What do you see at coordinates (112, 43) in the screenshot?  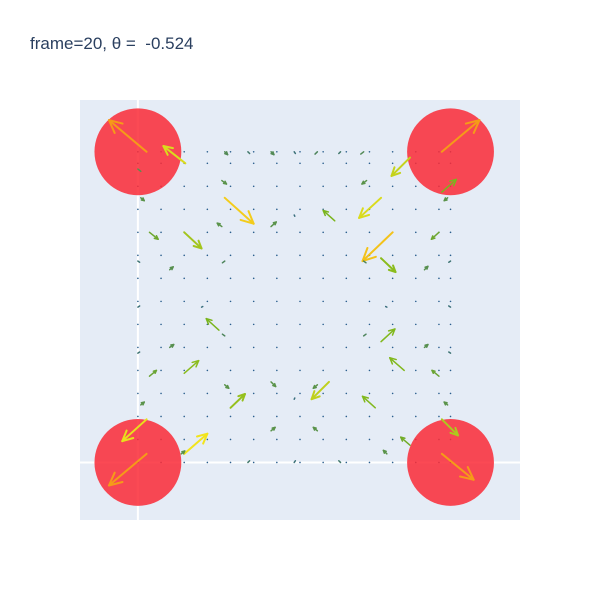 I see `chart-title: frame=20, θ = -0.524` at bounding box center [112, 43].